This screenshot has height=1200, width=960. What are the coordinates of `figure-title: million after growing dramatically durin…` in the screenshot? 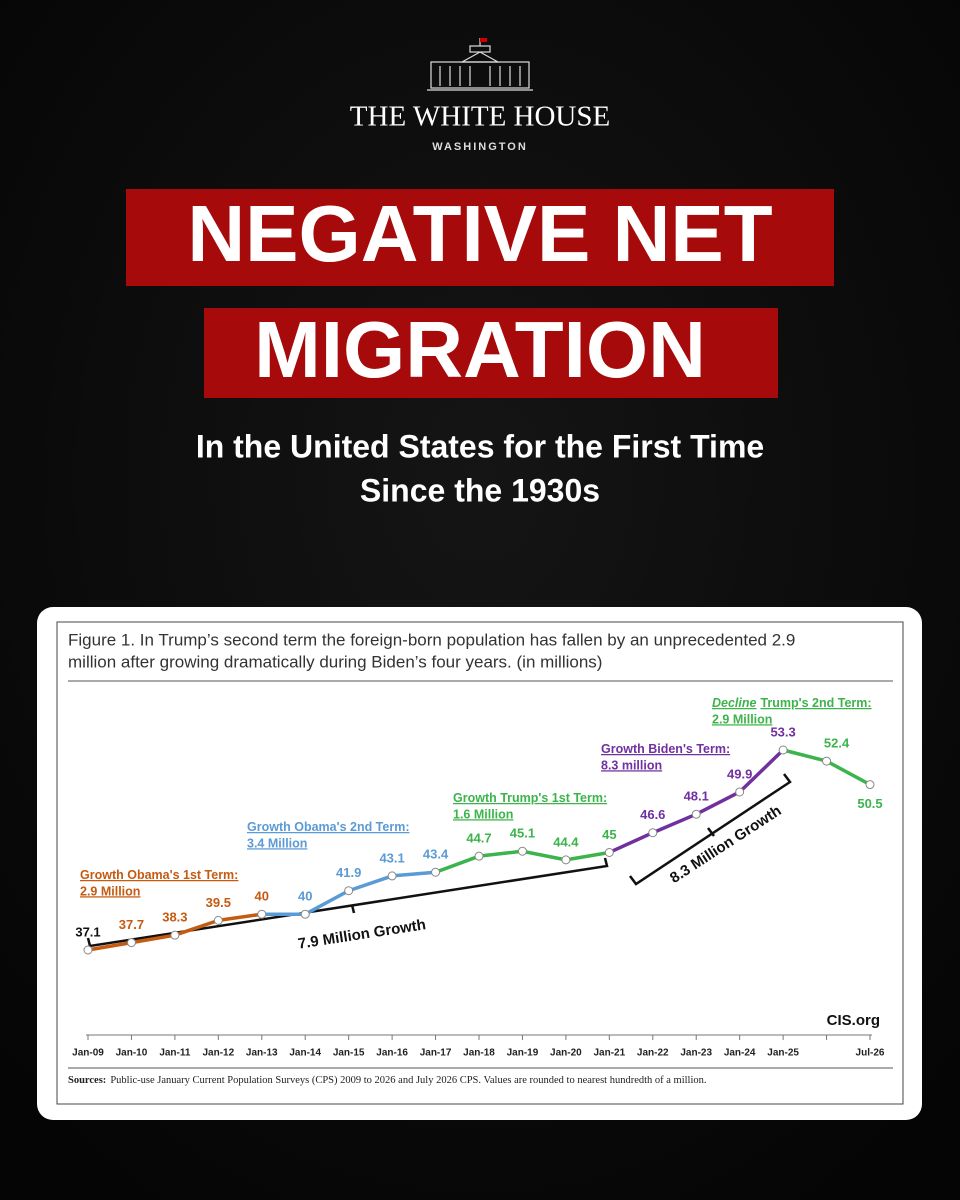 It's located at (335, 661).